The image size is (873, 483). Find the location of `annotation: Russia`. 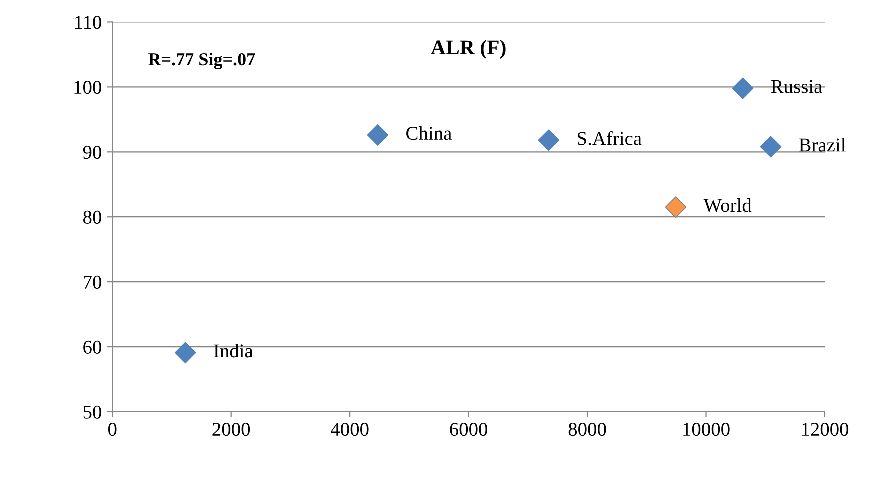

annotation: Russia is located at coordinates (796, 87).